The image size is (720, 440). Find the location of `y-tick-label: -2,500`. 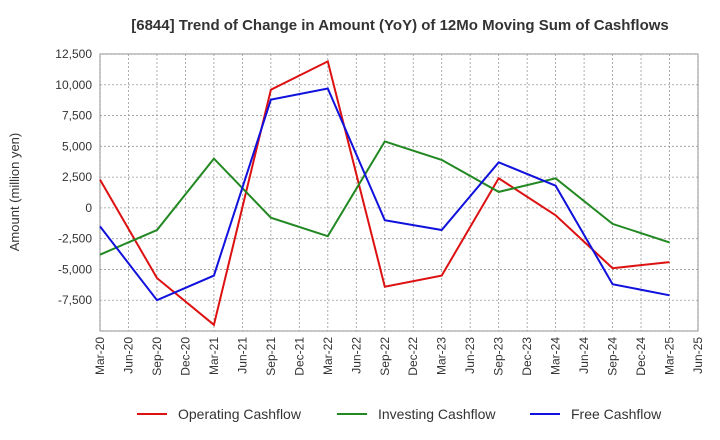

y-tick-label: -2,500 is located at coordinates (75, 239).